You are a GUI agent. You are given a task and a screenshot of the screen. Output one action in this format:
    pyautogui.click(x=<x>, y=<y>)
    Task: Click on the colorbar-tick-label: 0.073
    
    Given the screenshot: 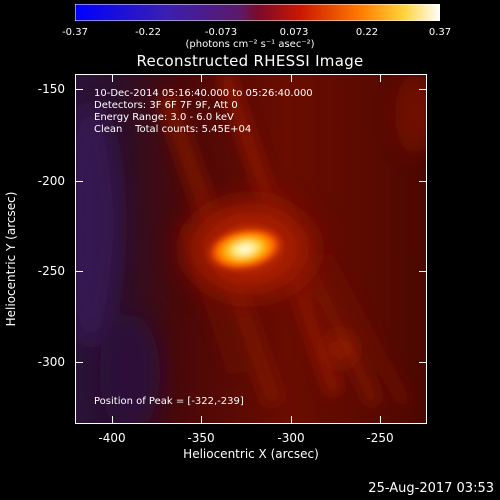 What is the action you would take?
    pyautogui.click(x=294, y=32)
    